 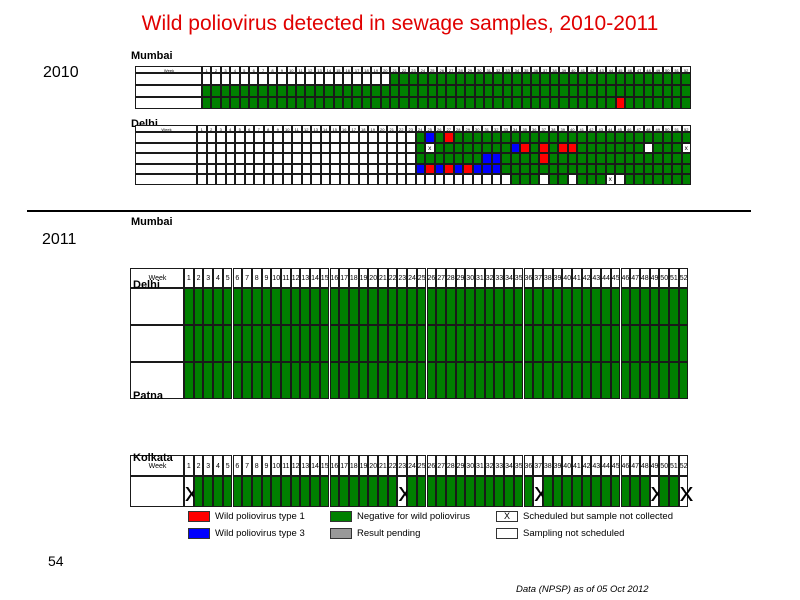 What do you see at coordinates (470, 69) in the screenshot?
I see `week-number: 29` at bounding box center [470, 69].